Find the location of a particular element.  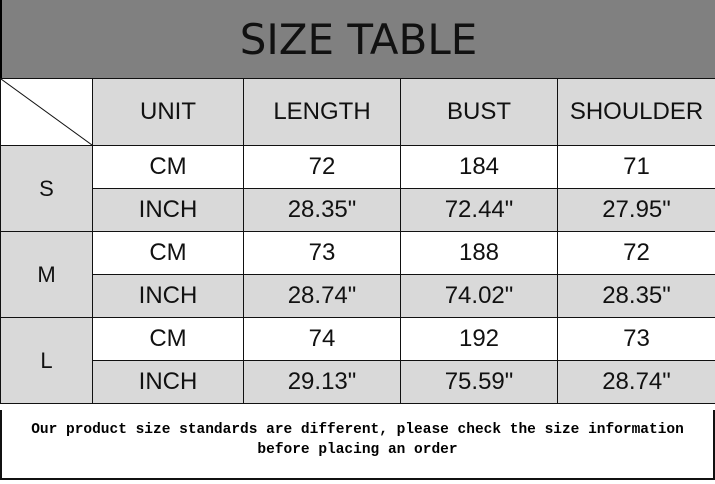

header-row: UNIT LENGTH BUST SHOULDER is located at coordinates (357, 112).